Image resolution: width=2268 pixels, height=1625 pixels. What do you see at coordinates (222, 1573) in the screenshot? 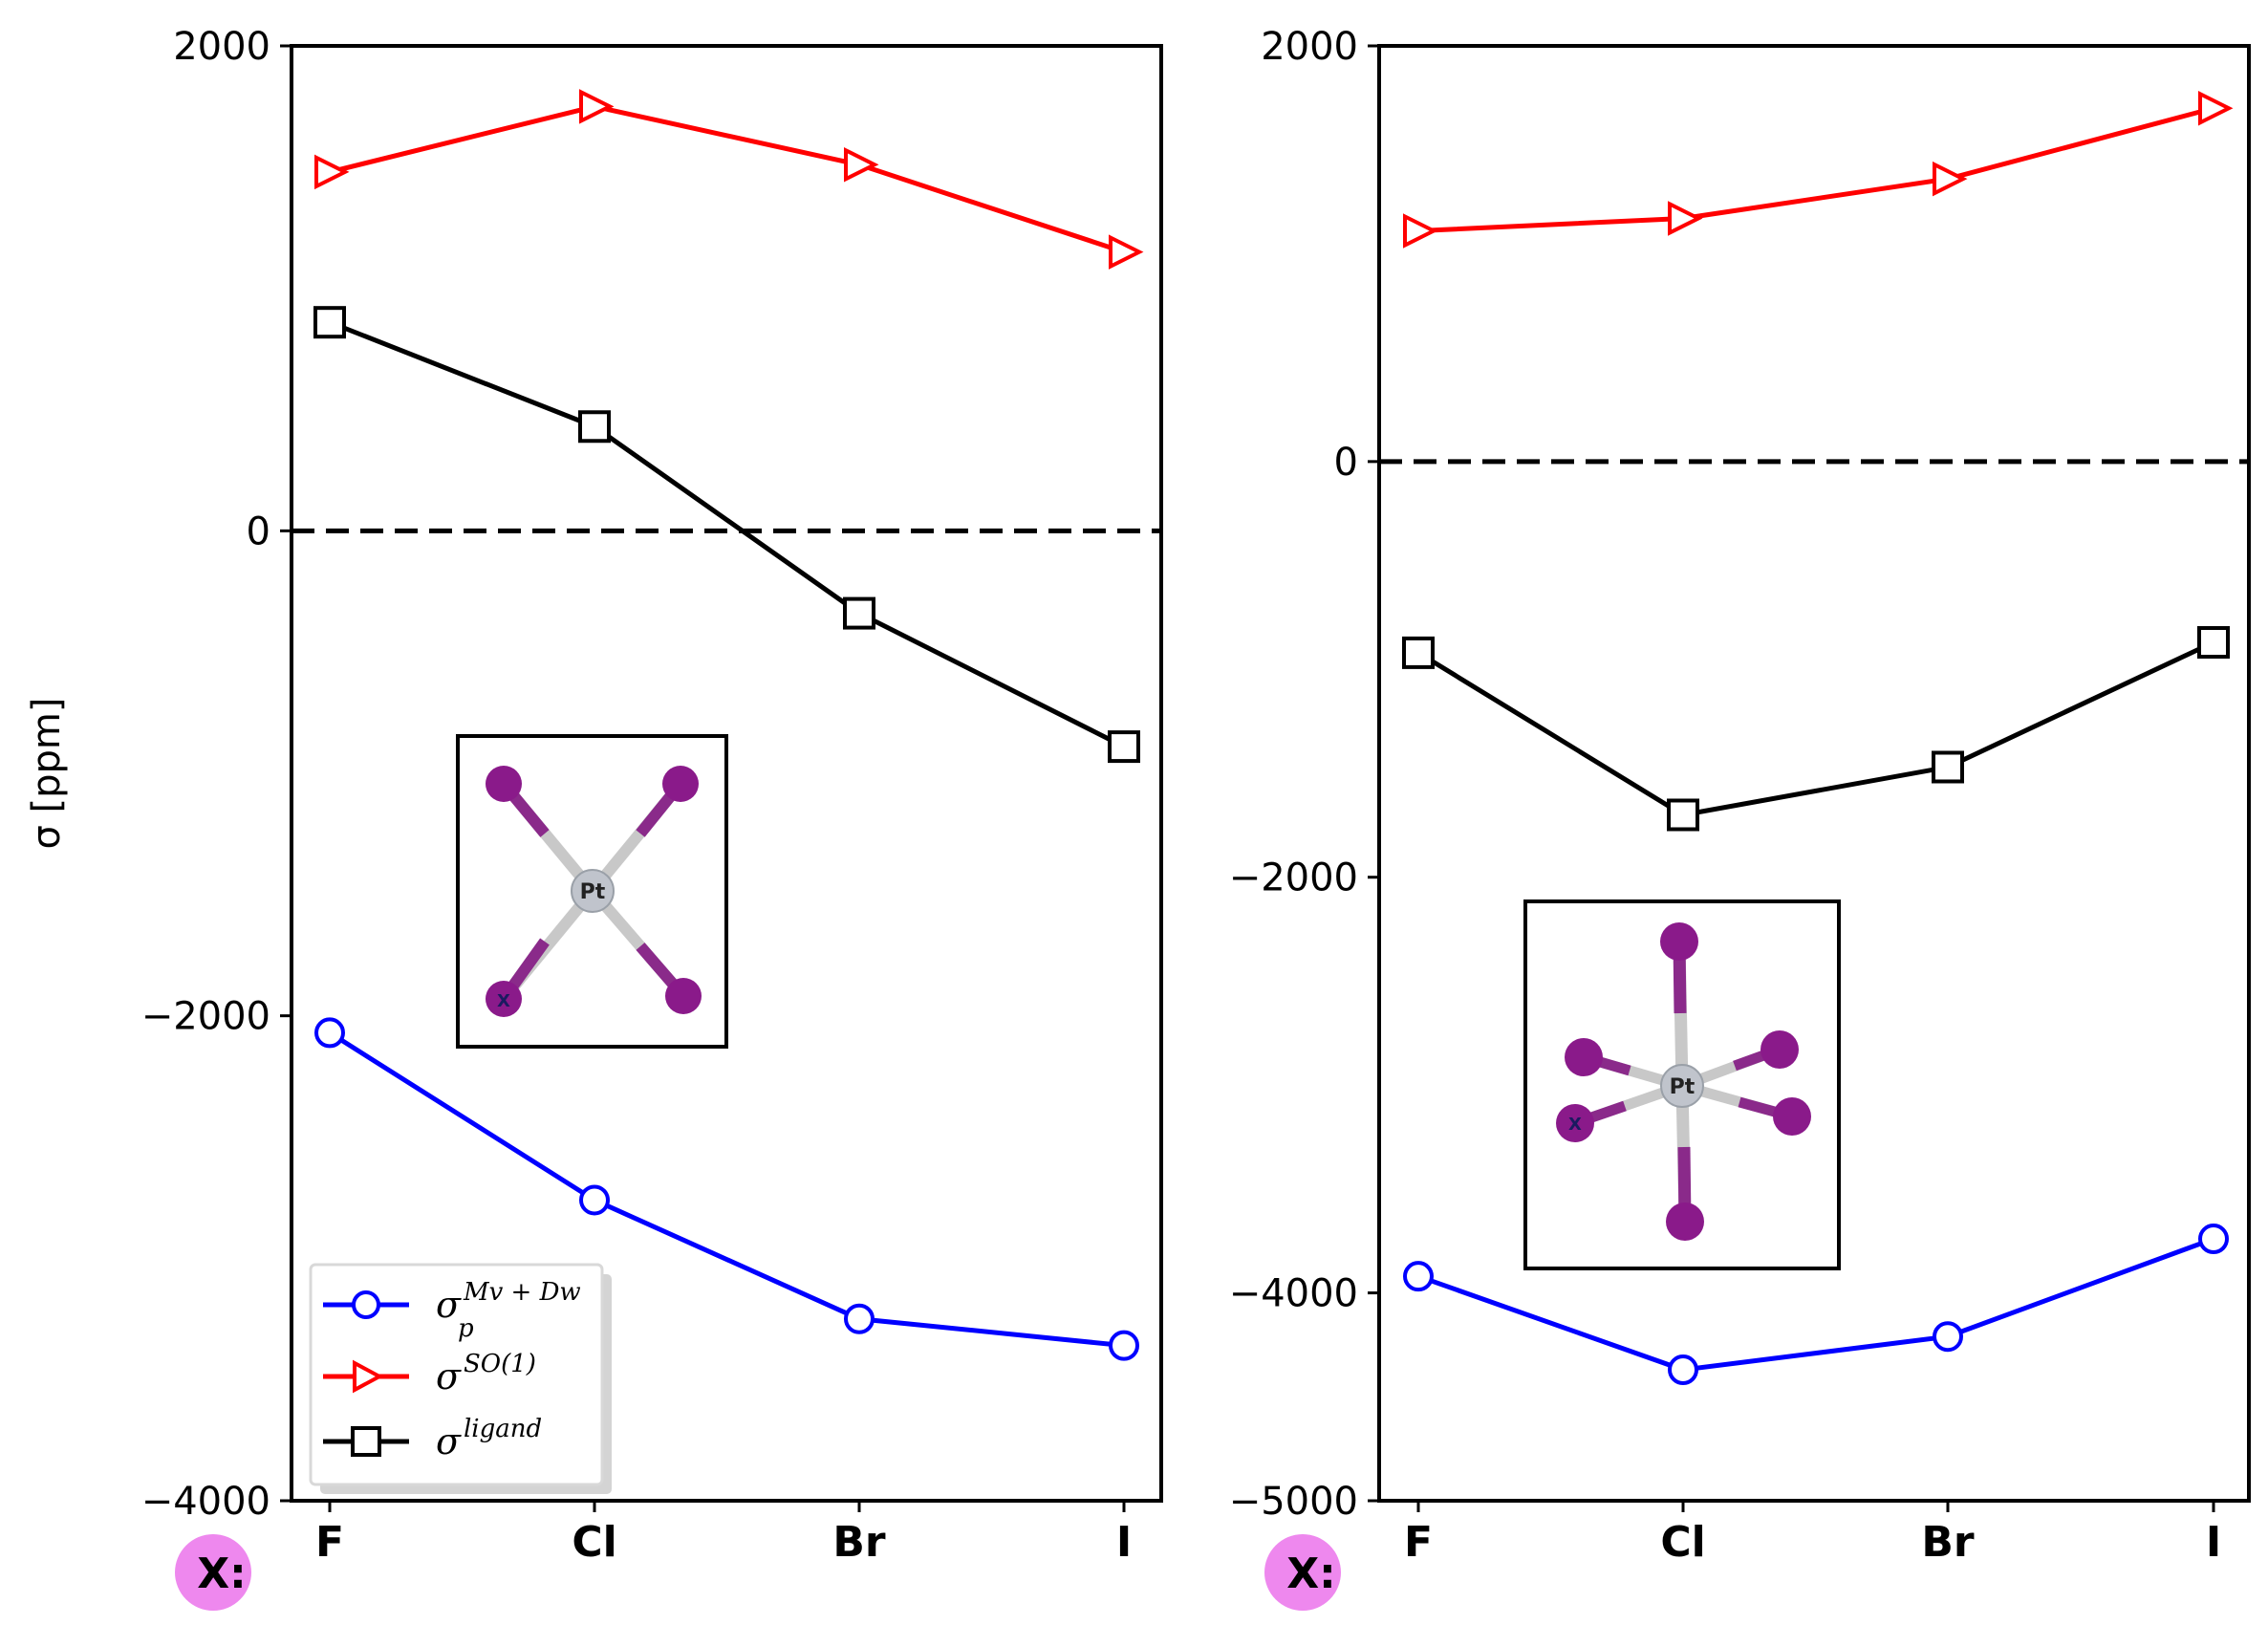
I see `left-x-prefix: X:` at bounding box center [222, 1573].